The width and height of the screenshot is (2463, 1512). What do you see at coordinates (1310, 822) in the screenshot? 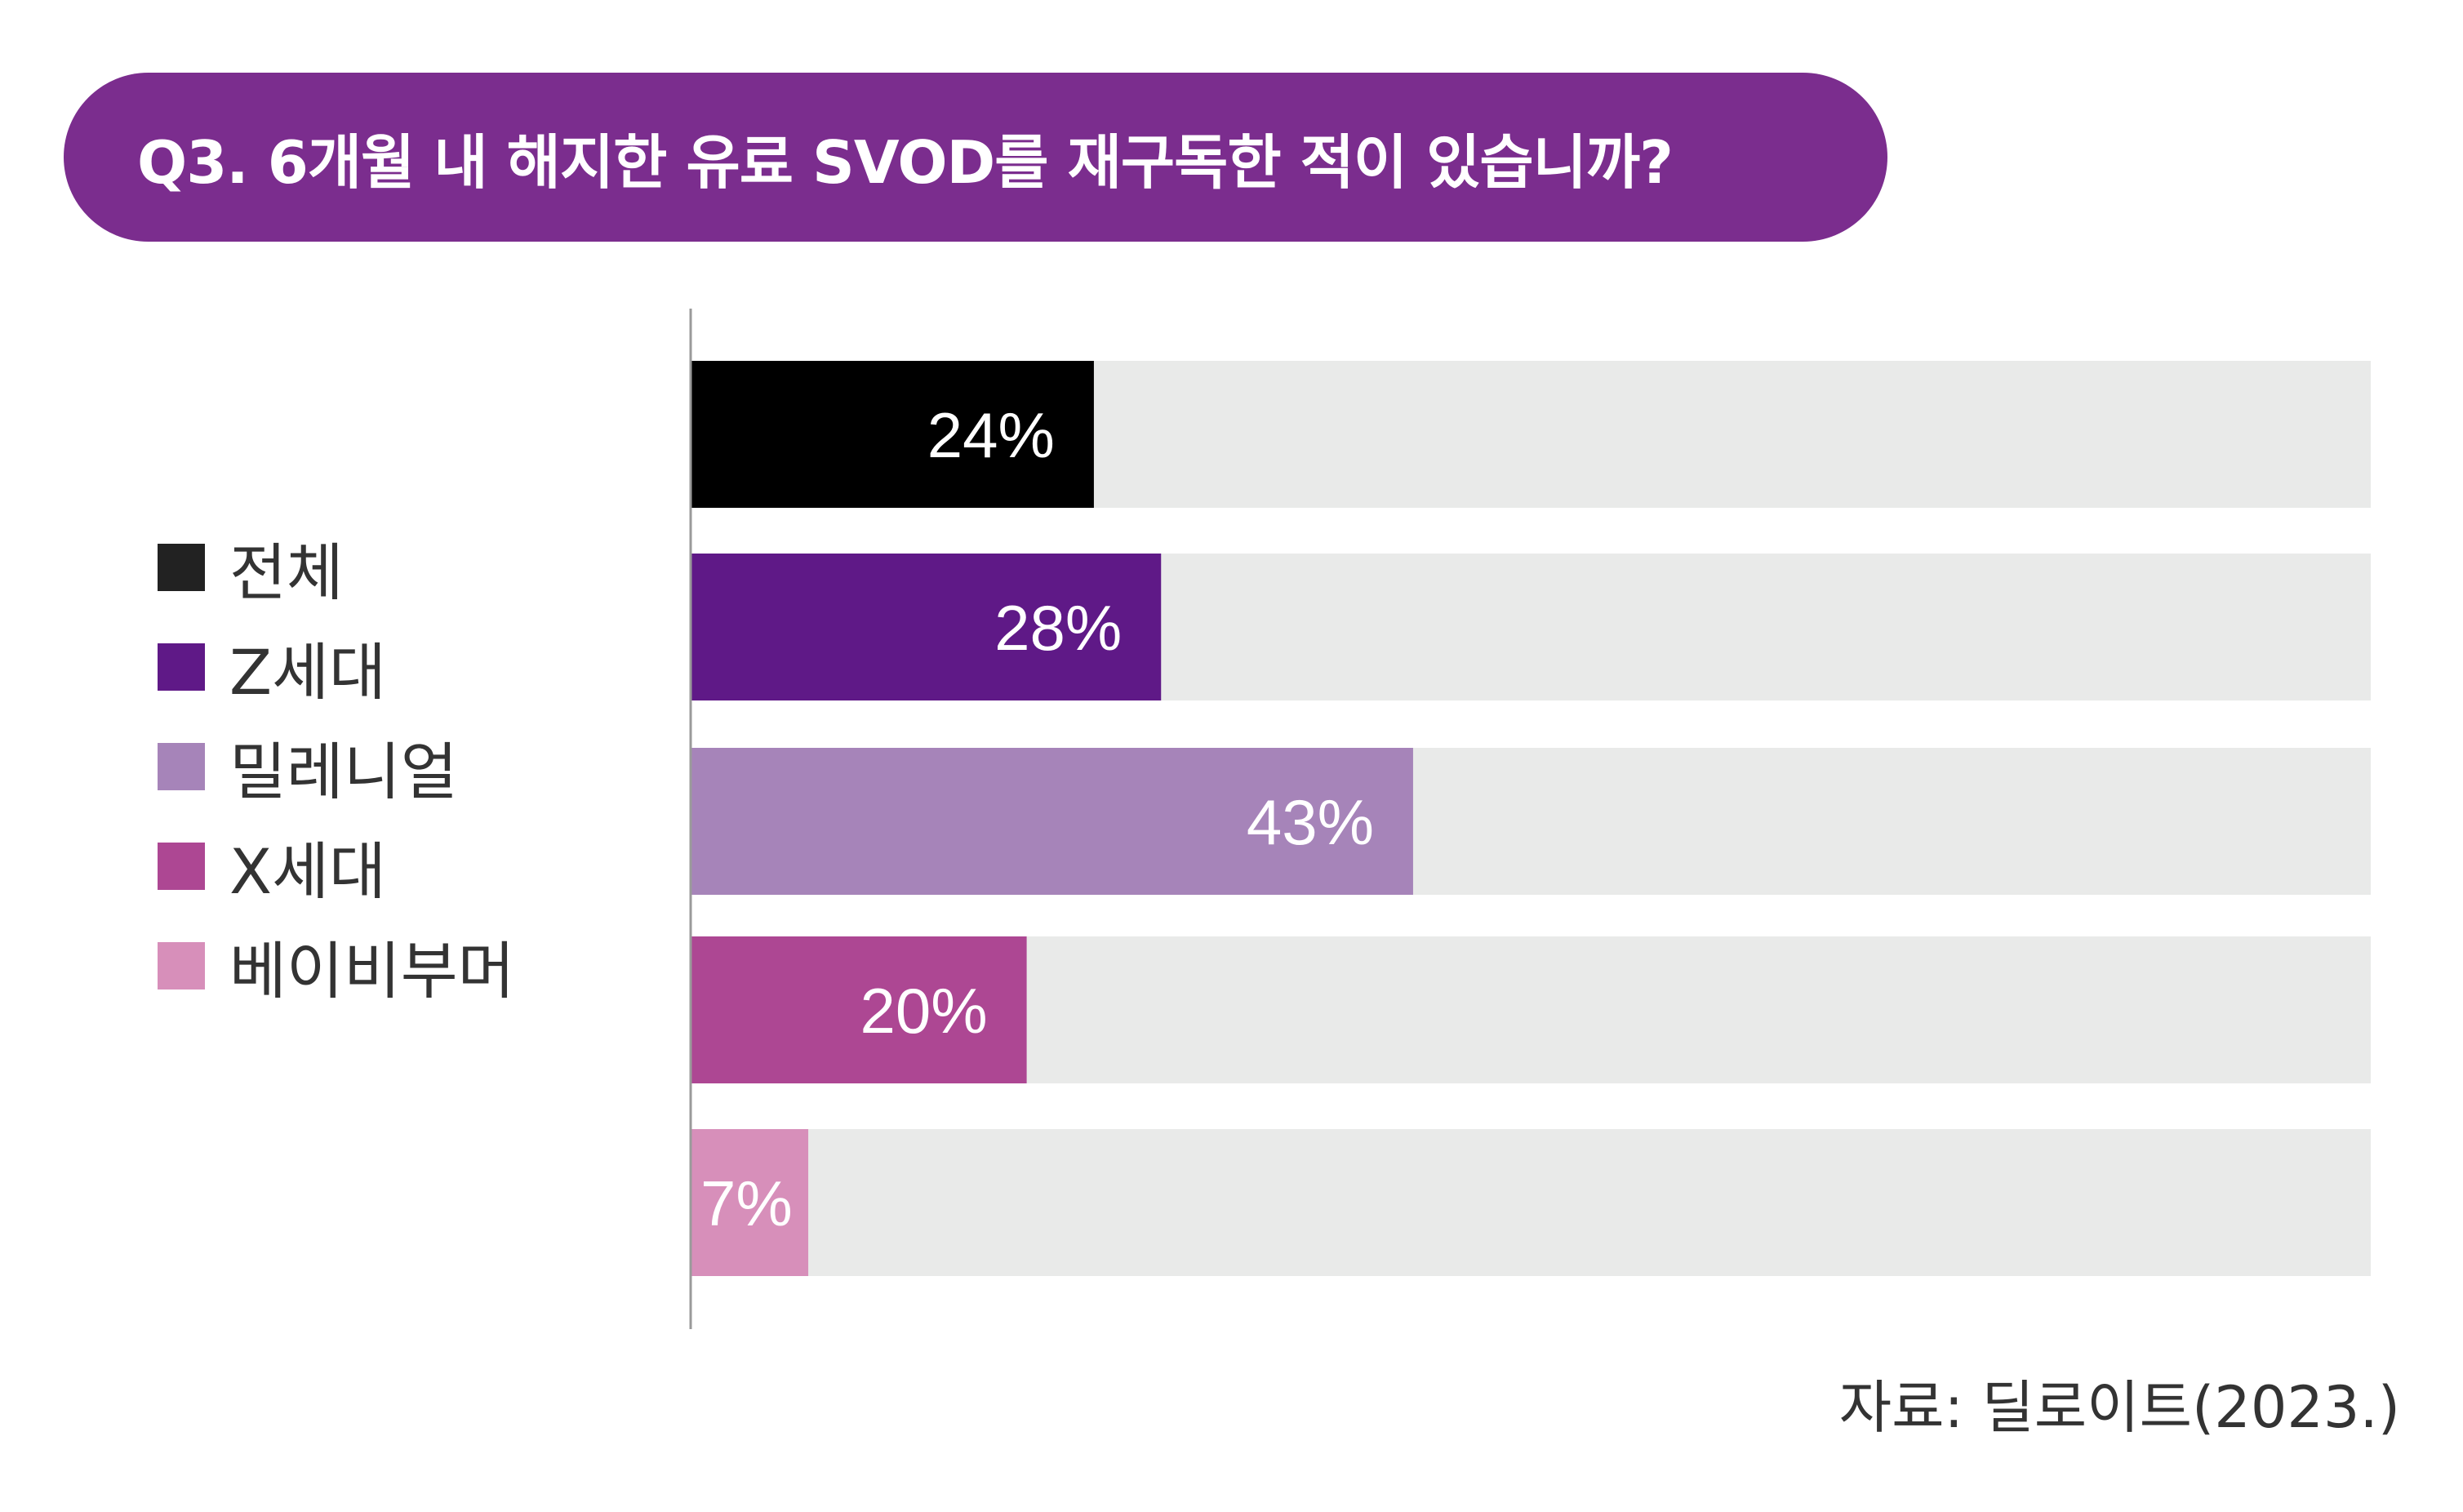
I see `data-label: 43%` at bounding box center [1310, 822].